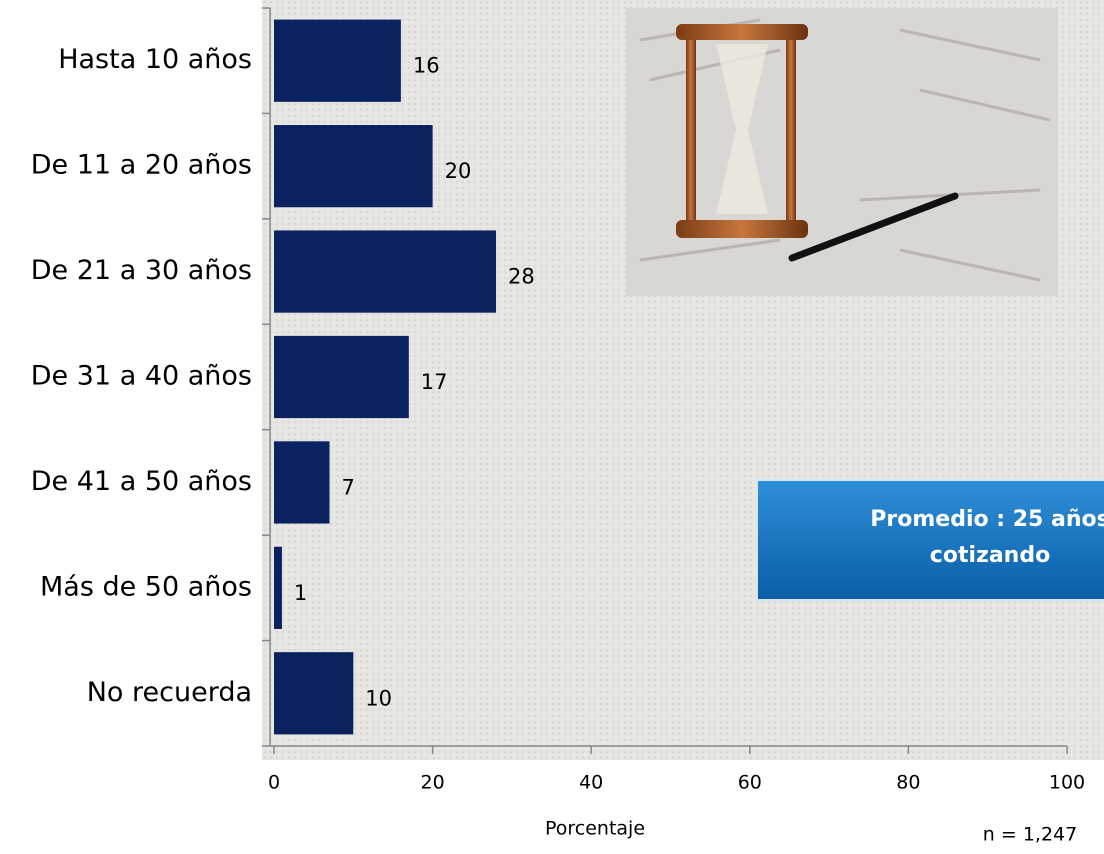 The width and height of the screenshot is (1104, 854). Describe the element at coordinates (1030, 835) in the screenshot. I see `note: n = 1,247` at that location.